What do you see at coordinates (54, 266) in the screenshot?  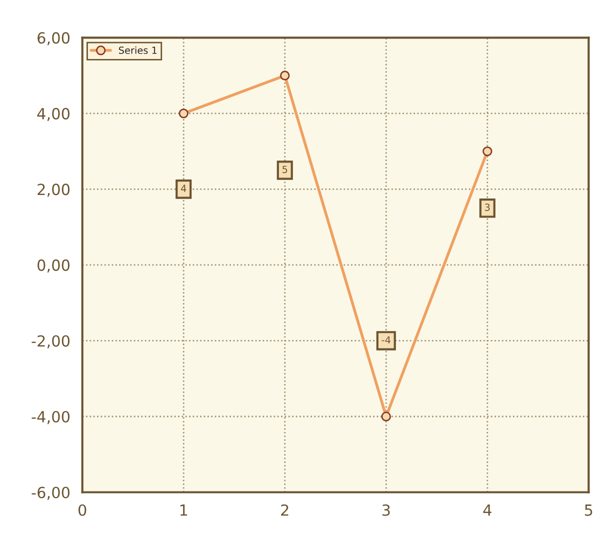 I see `y-tick-label: 0,00` at bounding box center [54, 266].